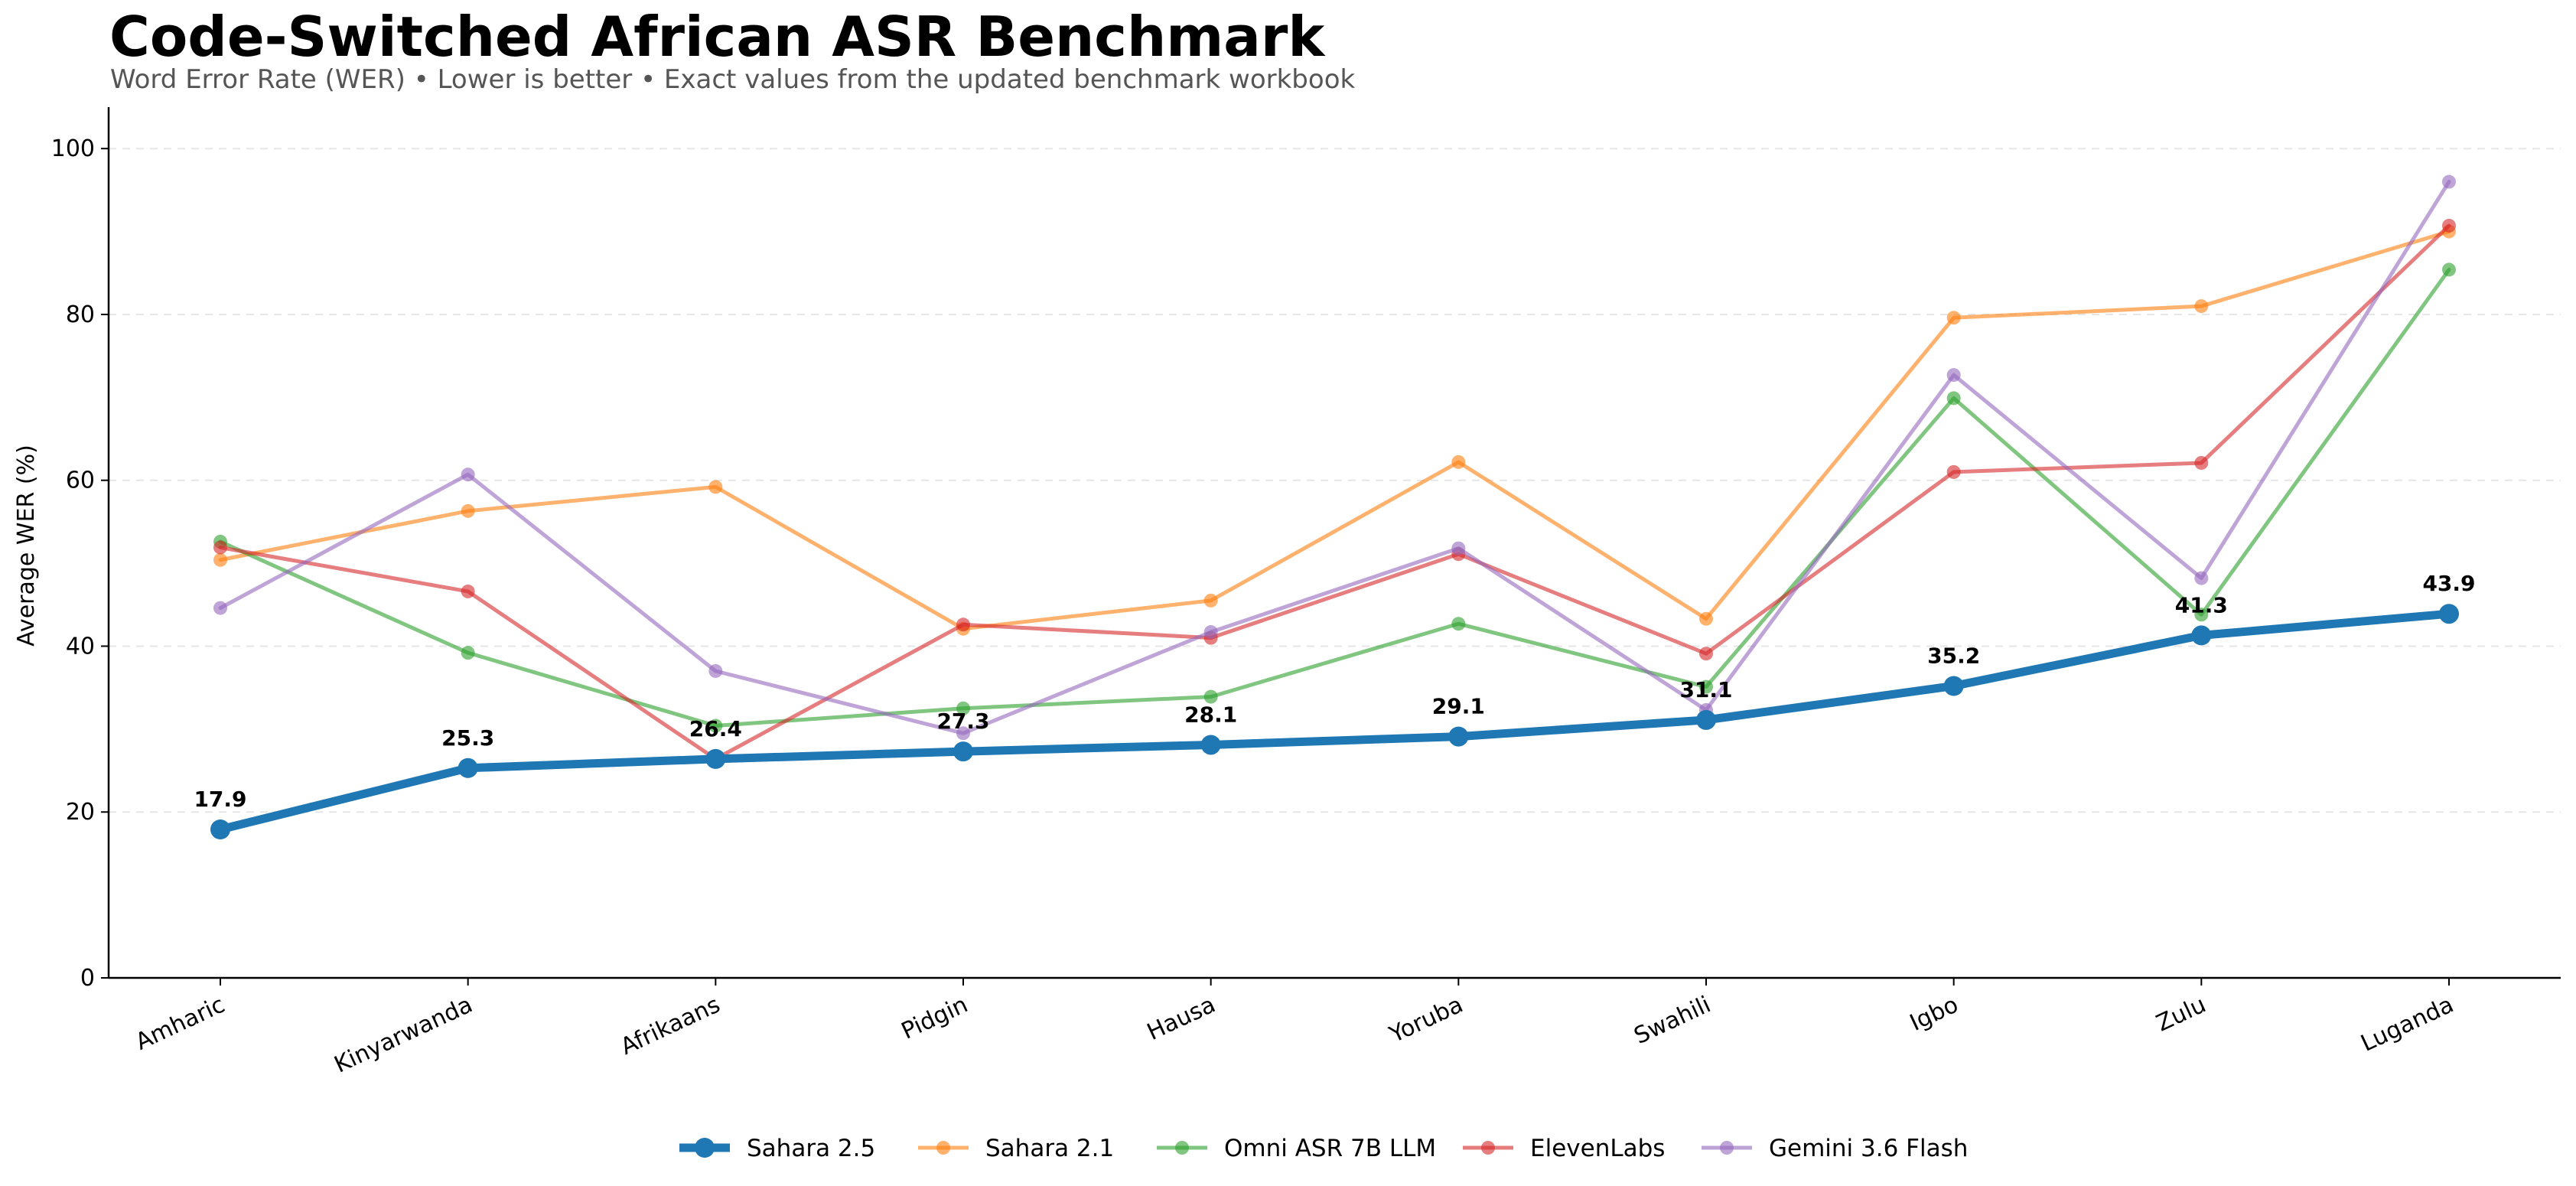 The image size is (2576, 1186). What do you see at coordinates (80, 812) in the screenshot?
I see `y-tick-label: 20` at bounding box center [80, 812].